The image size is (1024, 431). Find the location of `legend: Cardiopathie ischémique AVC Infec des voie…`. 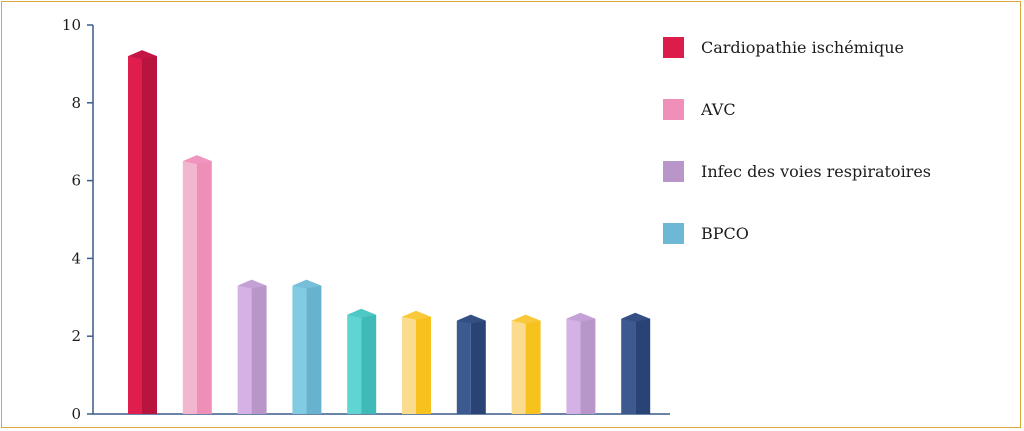

legend: Cardiopathie ischémique AVC Infec des voie… is located at coordinates (797, 140).